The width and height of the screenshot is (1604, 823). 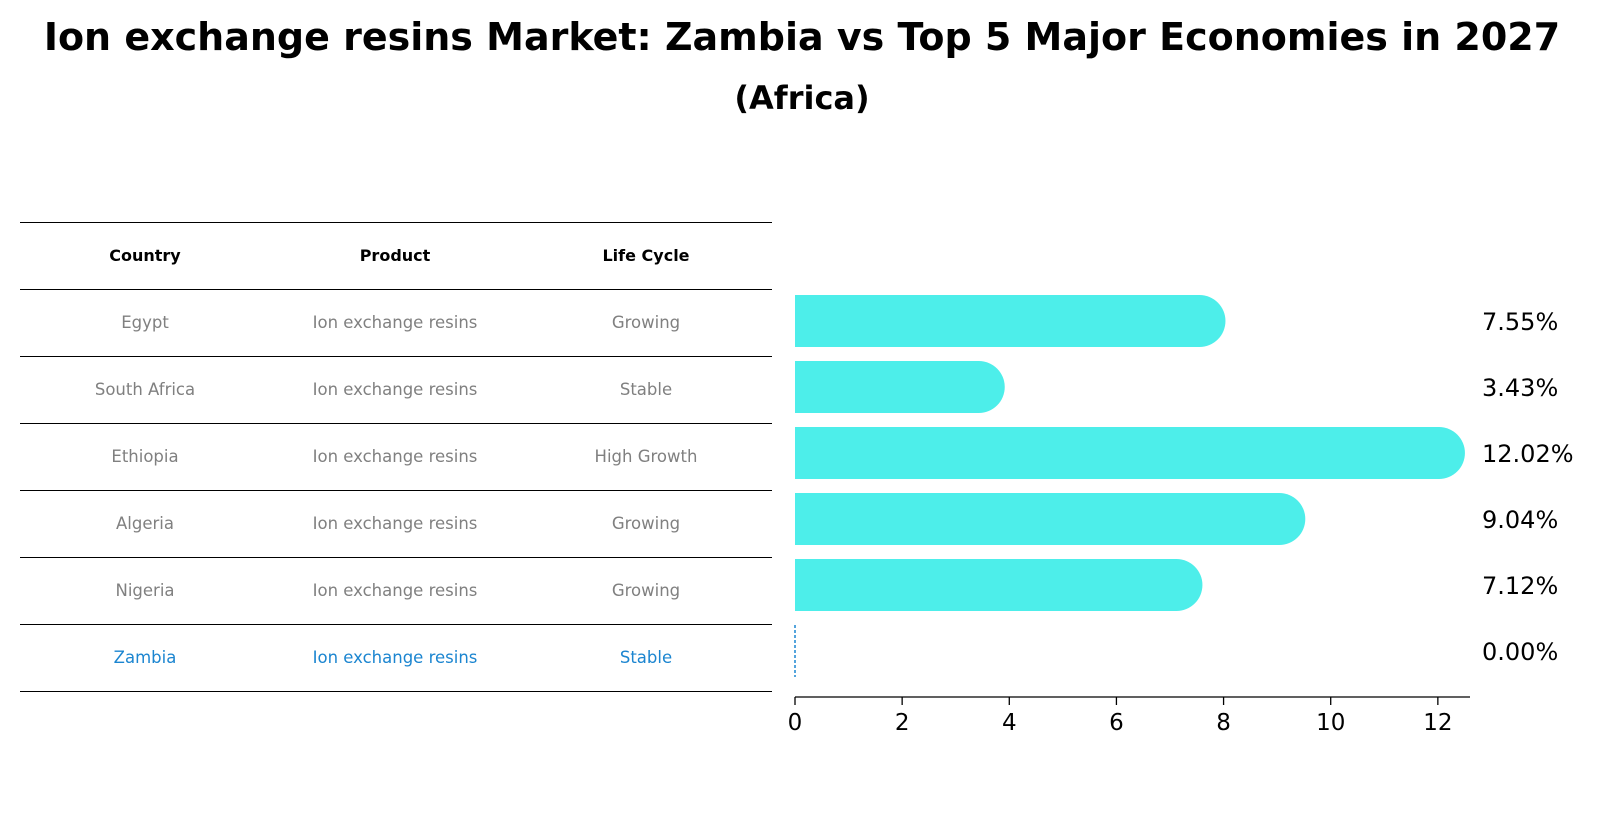 I want to click on cell-country: Nigeria, so click(x=145, y=590).